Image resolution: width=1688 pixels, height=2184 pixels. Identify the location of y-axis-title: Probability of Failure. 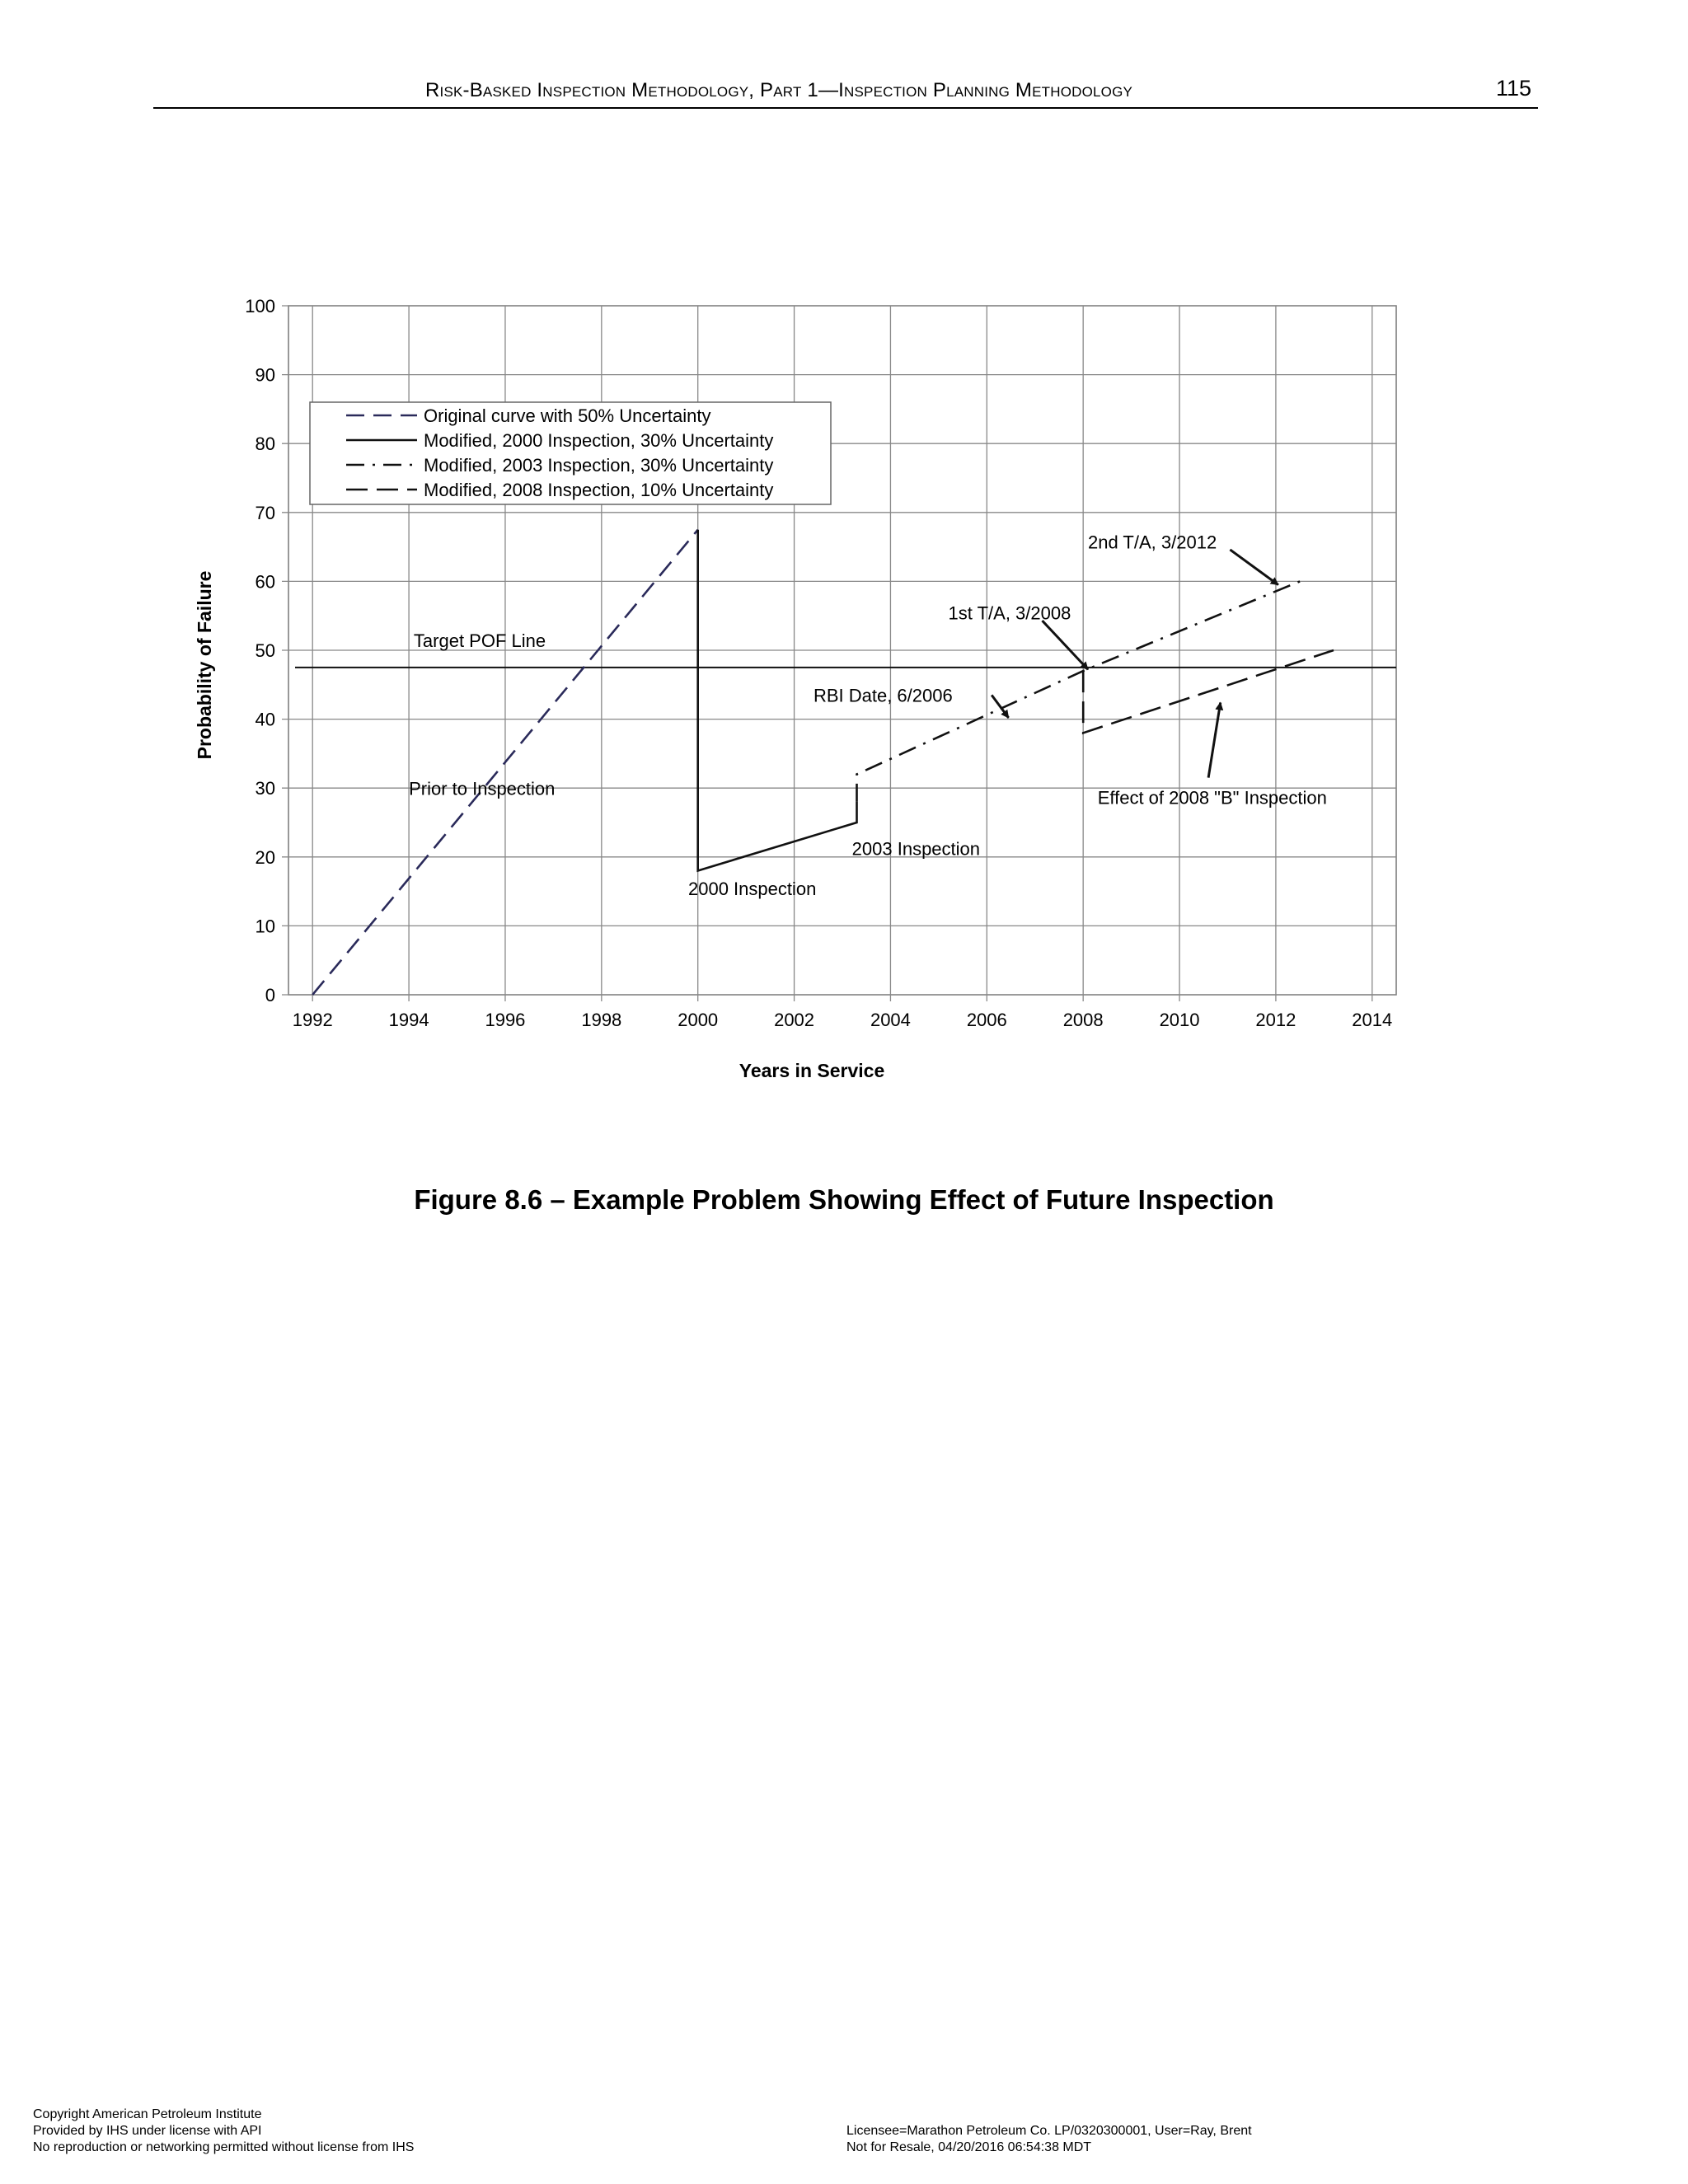
(205, 665).